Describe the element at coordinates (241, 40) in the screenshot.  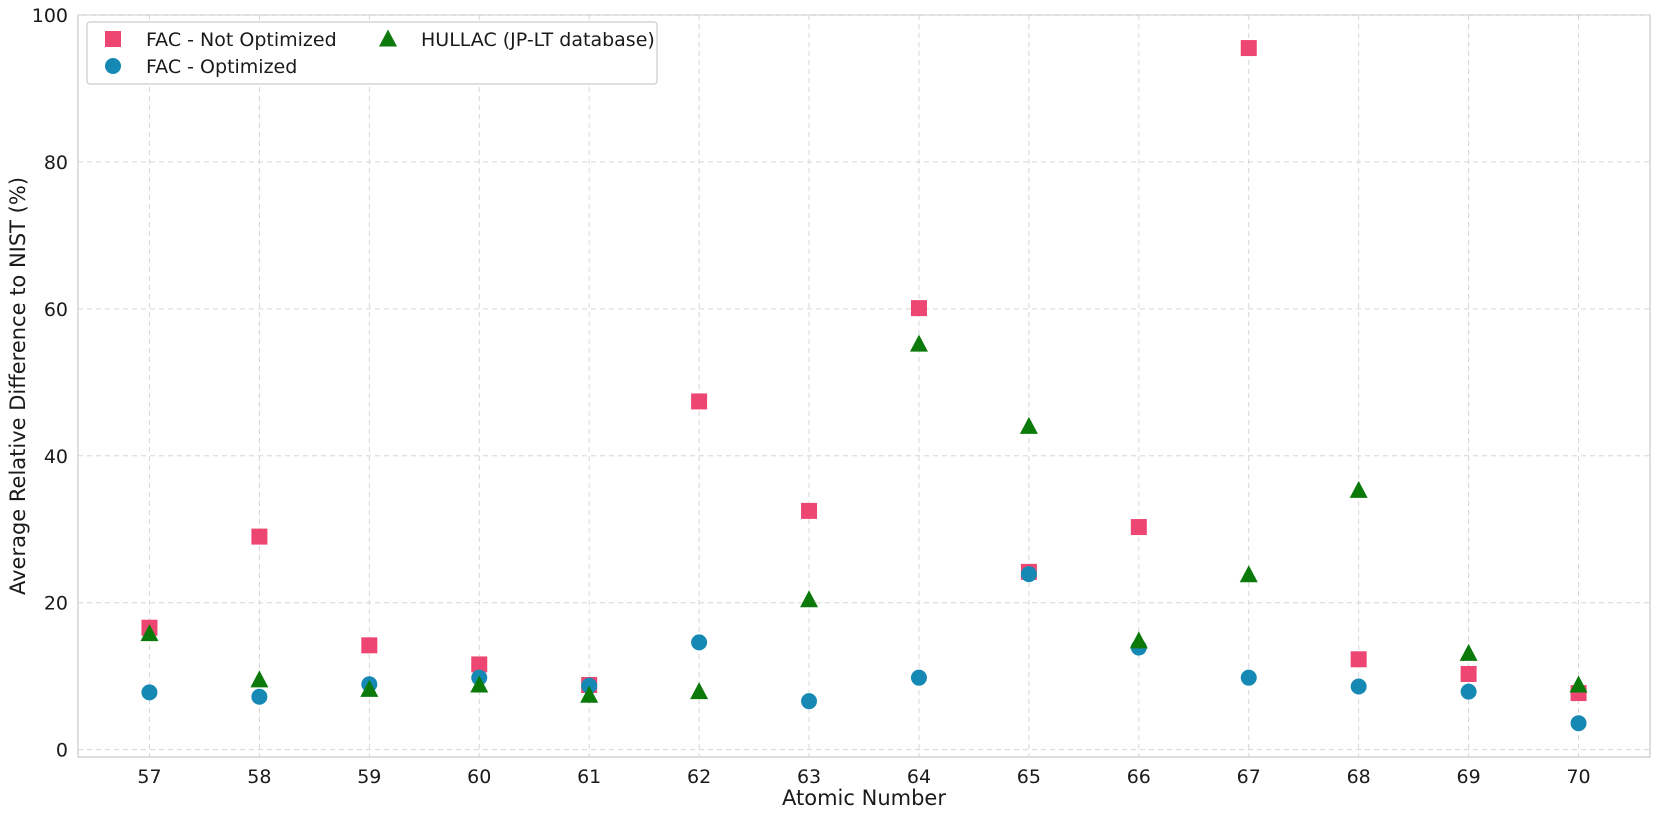
I see `legend-label: FAC - Not Optimized` at that location.